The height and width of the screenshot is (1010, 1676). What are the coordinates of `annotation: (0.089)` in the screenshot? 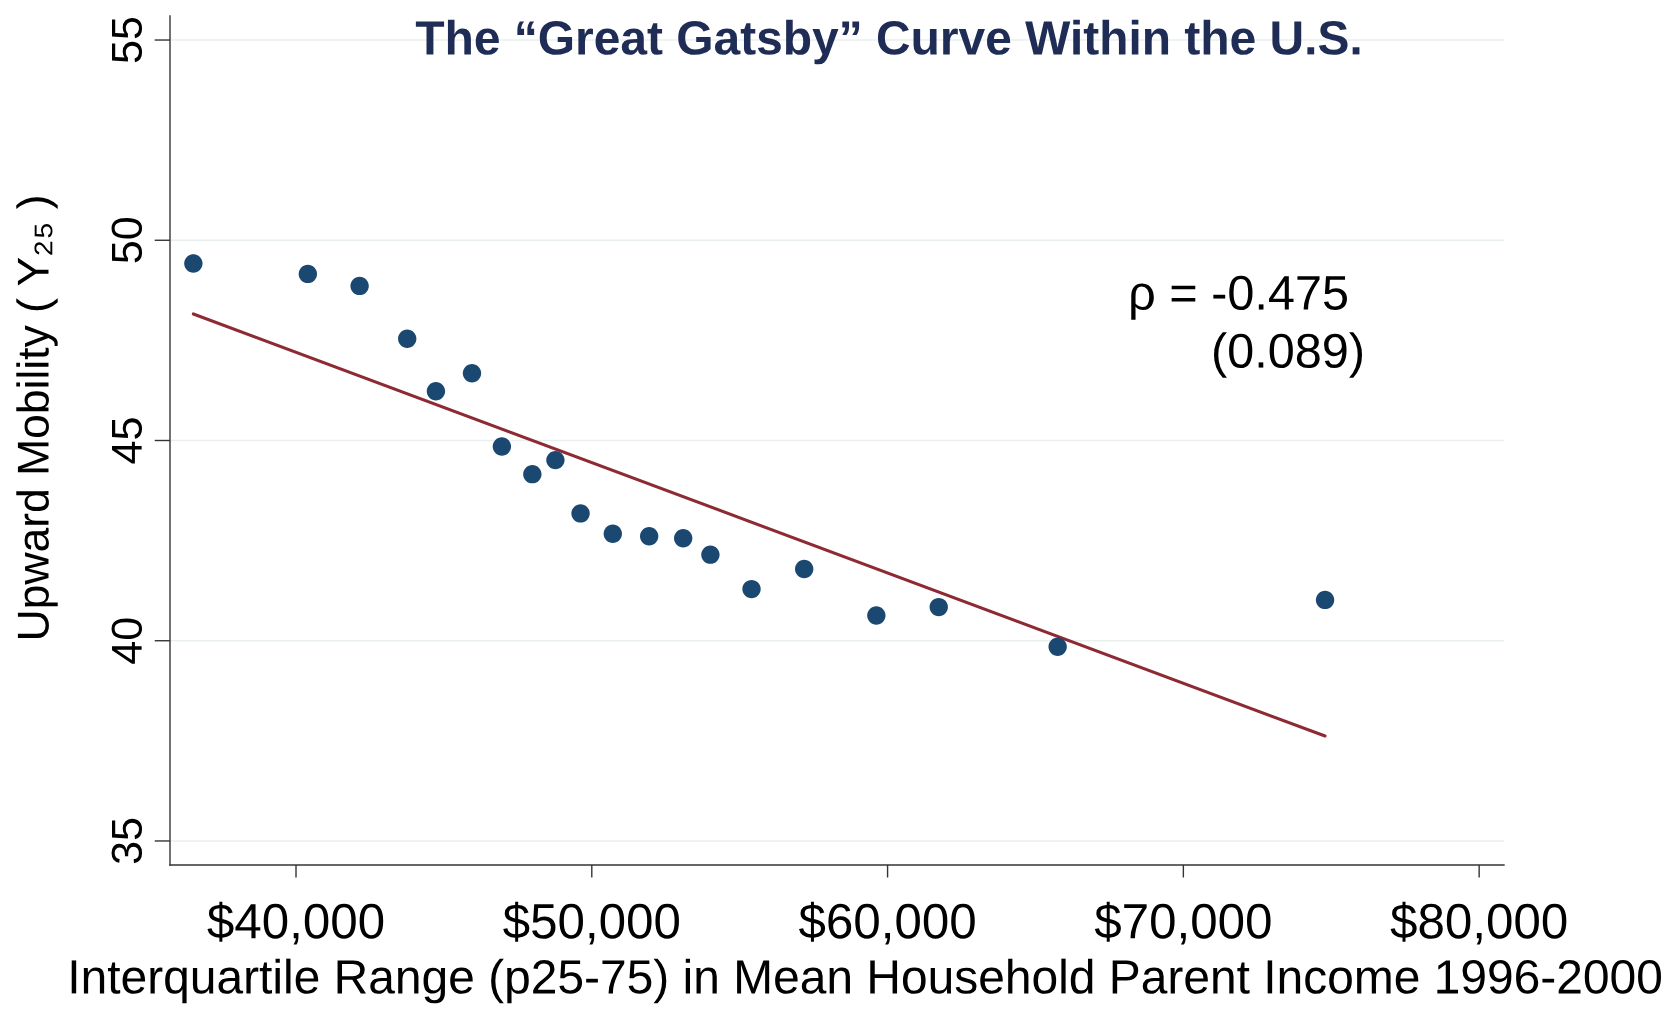 It's located at (1288, 355).